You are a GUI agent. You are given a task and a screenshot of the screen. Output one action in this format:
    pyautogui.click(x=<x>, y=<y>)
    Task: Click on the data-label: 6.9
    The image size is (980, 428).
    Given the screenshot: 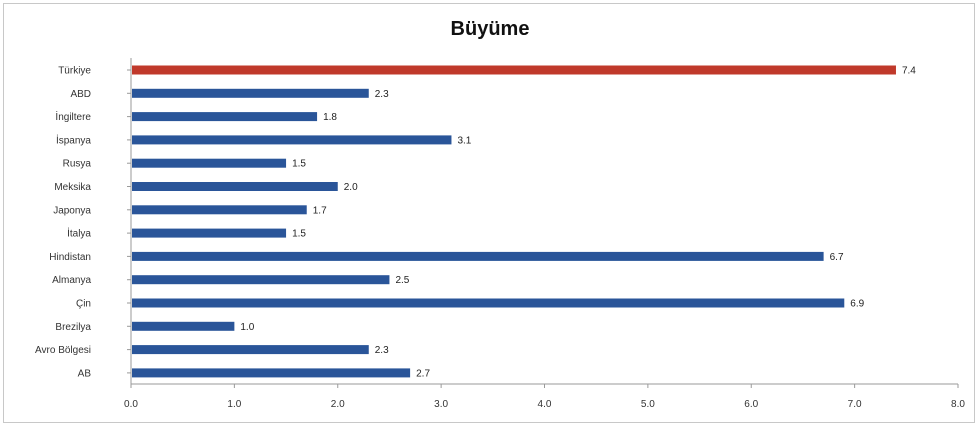 What is the action you would take?
    pyautogui.click(x=857, y=304)
    